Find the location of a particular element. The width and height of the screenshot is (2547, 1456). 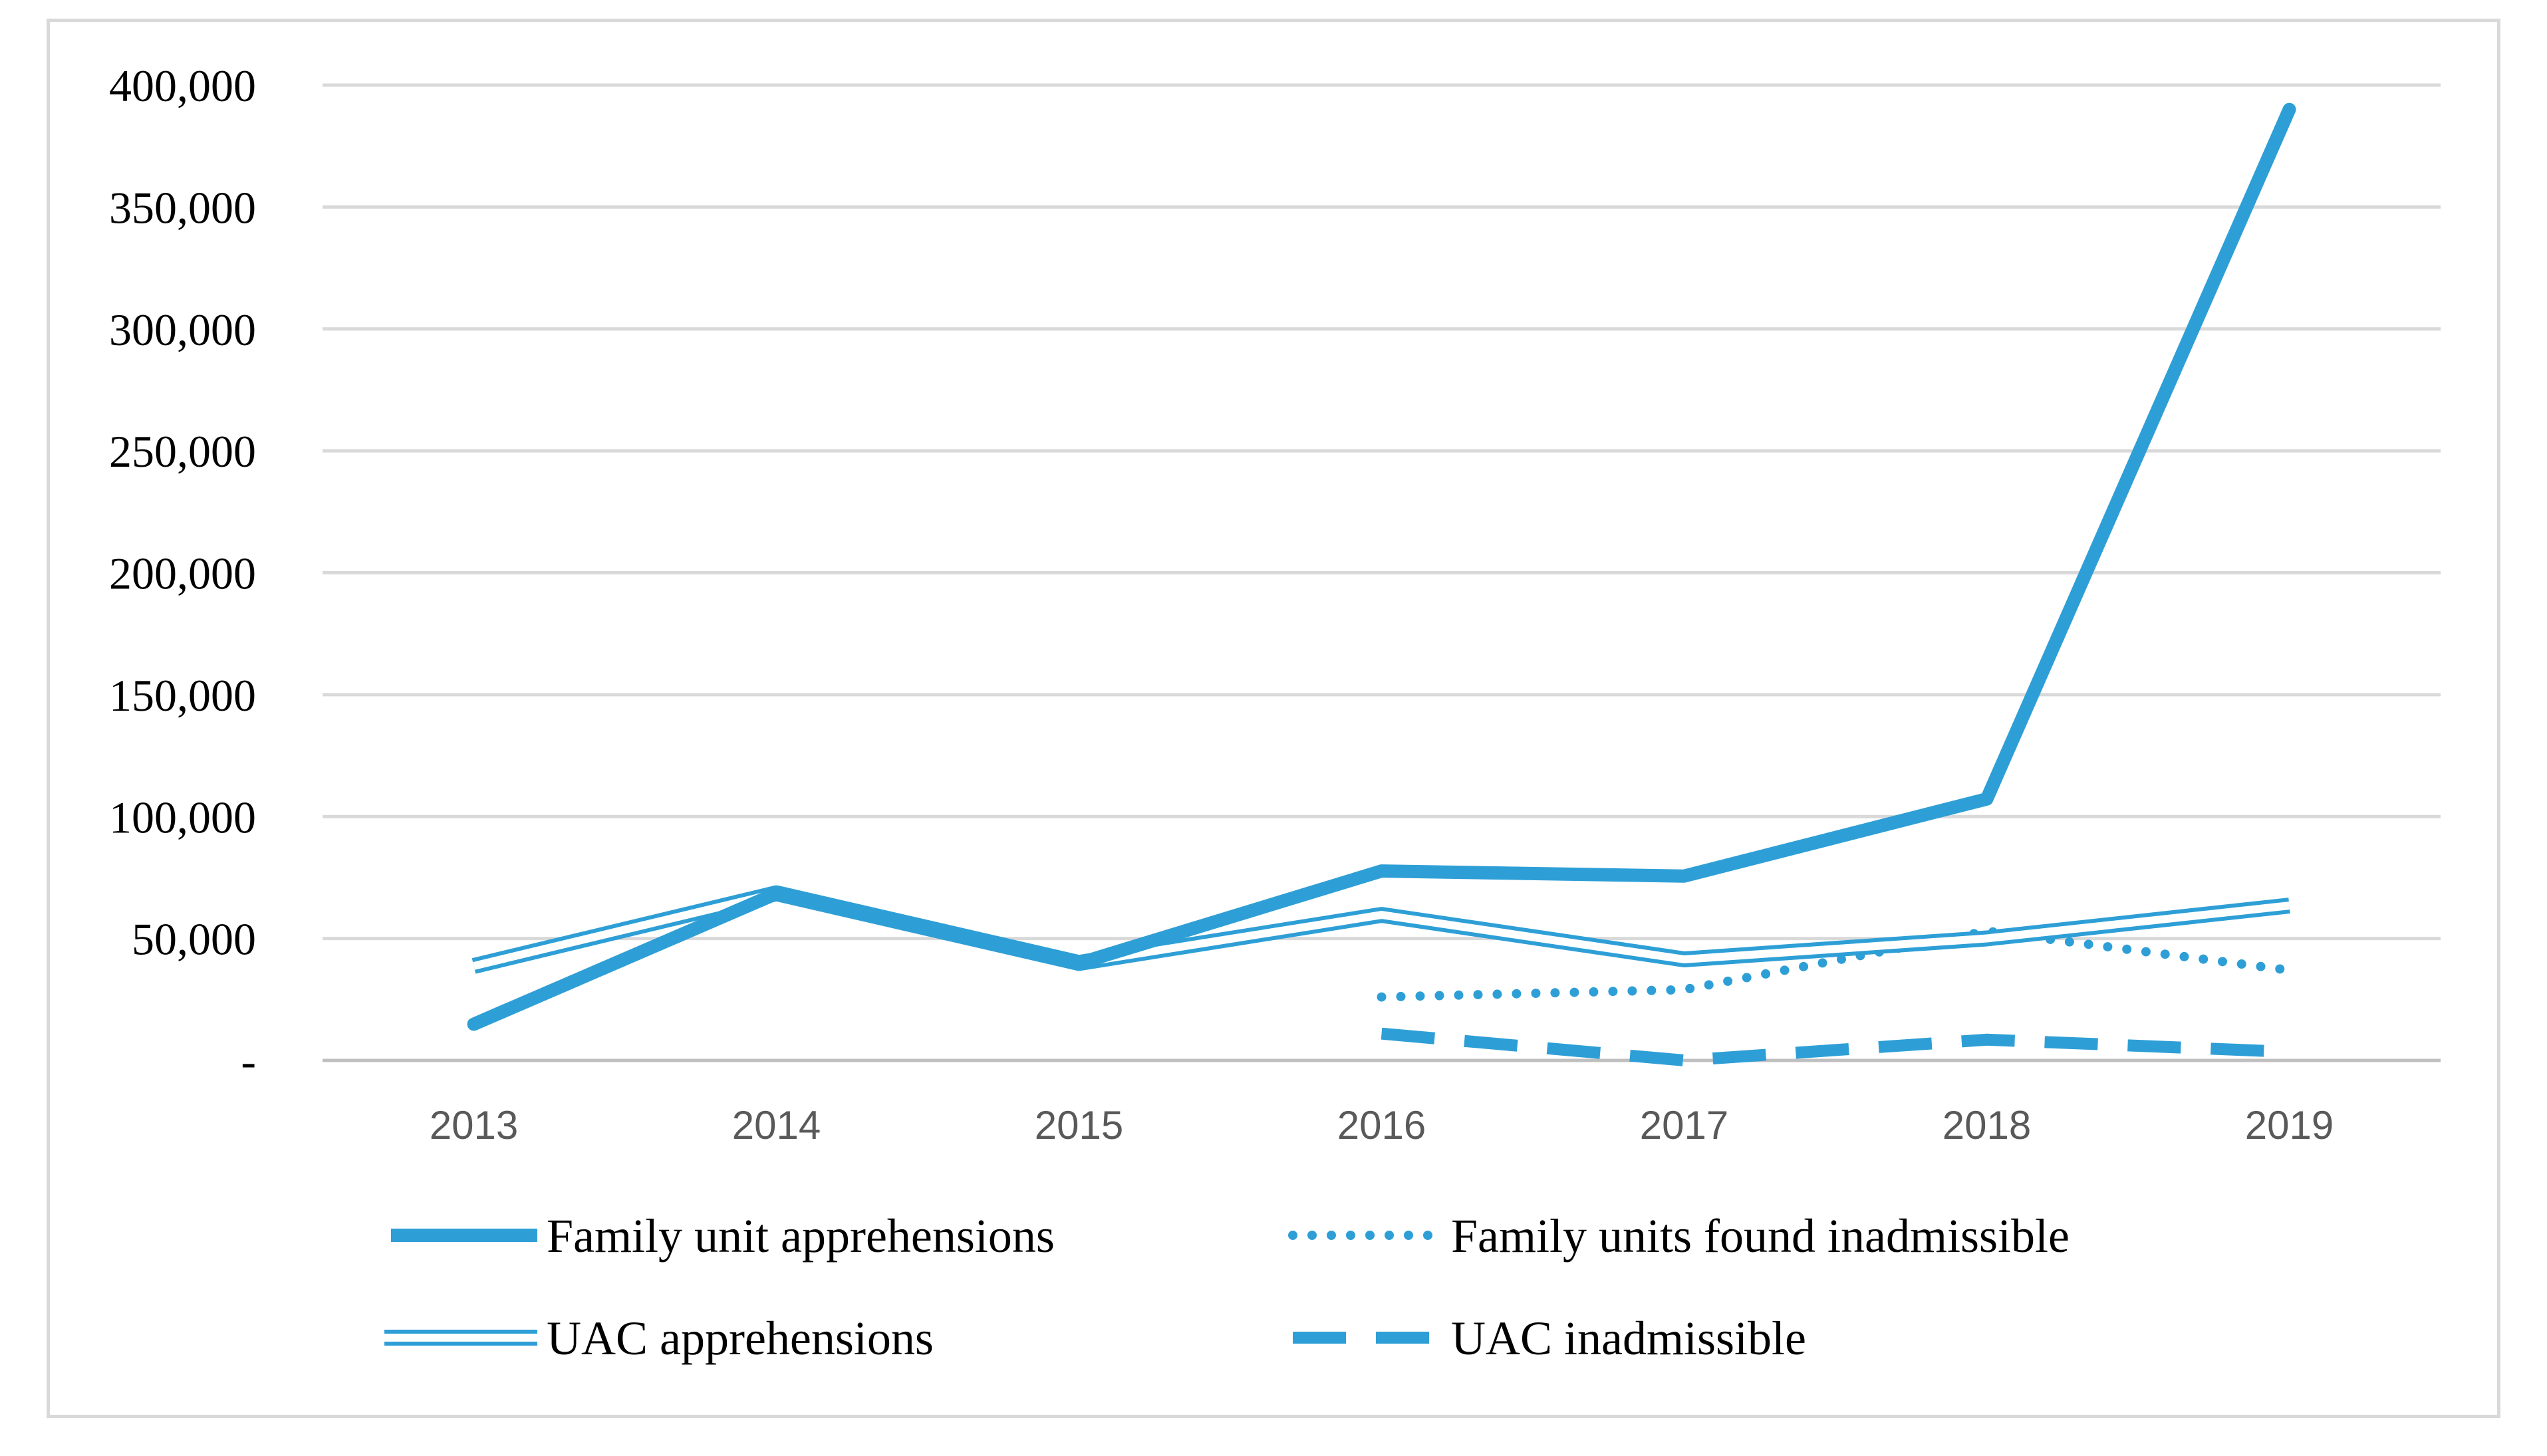

y-tick-label: 150,000 is located at coordinates (182, 695).